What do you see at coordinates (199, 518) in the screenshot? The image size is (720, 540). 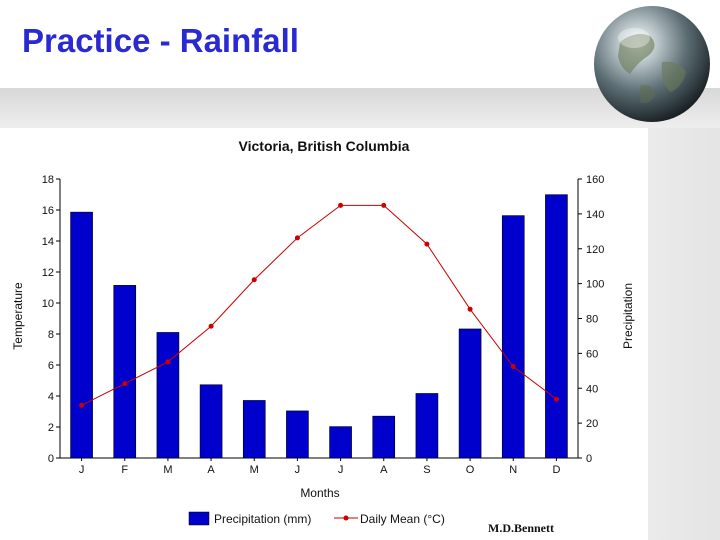 I see `legend-precipitation-swatch` at bounding box center [199, 518].